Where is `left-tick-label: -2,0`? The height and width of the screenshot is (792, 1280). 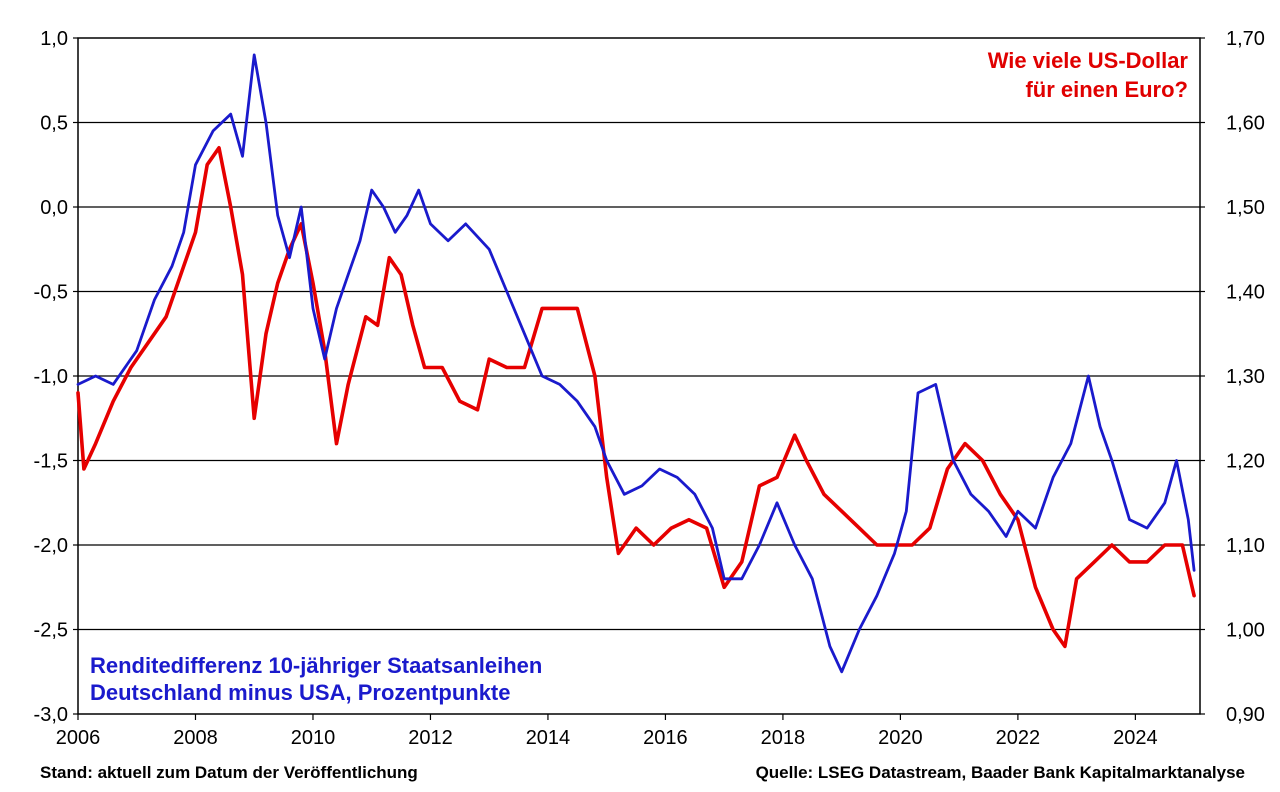 left-tick-label: -2,0 is located at coordinates (51, 546).